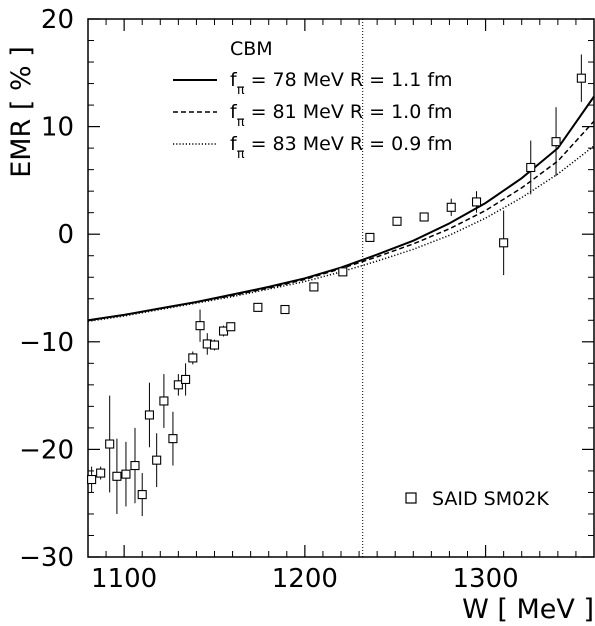 This screenshot has width=595, height=626. I want to click on y-tick-label: −30, so click(46, 558).